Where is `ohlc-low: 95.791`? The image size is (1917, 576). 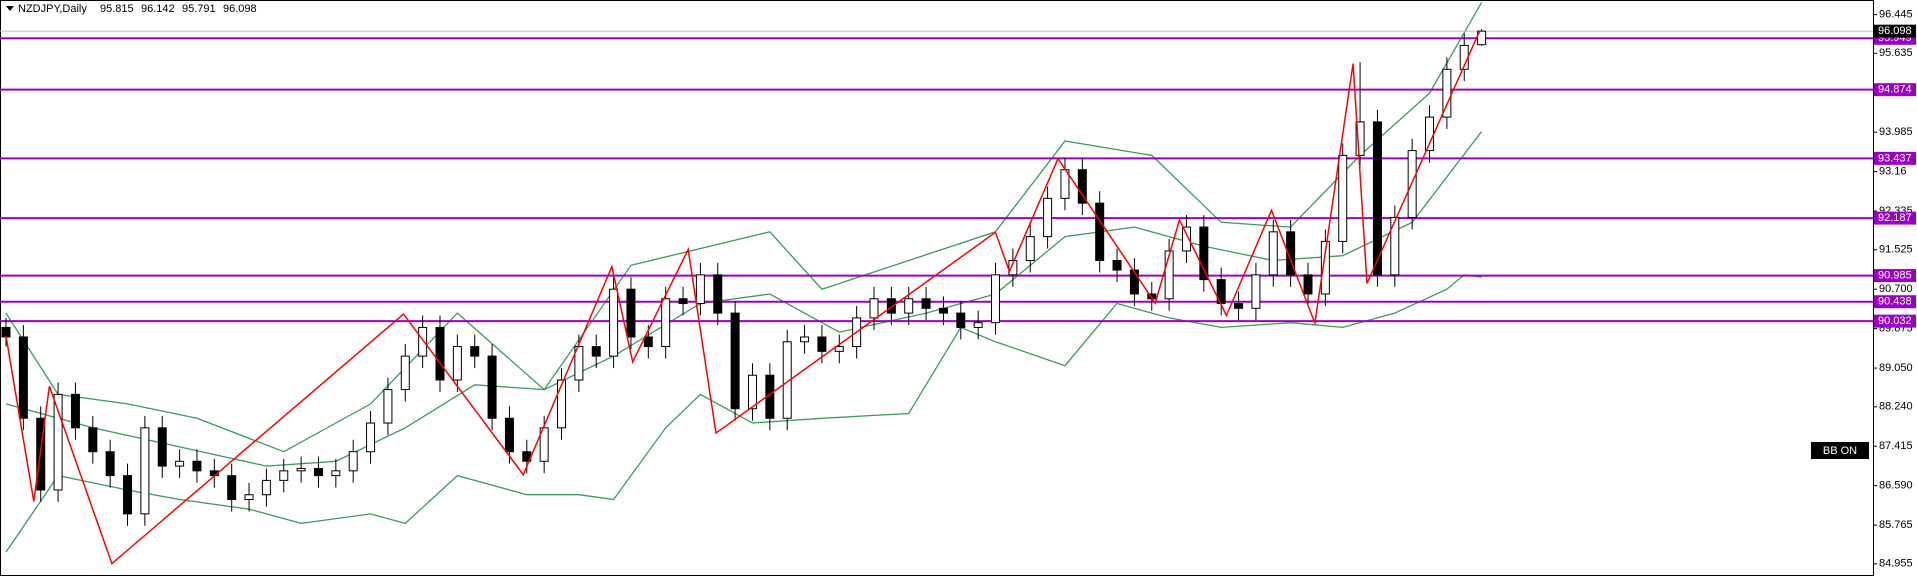
ohlc-low: 95.791 is located at coordinates (199, 9).